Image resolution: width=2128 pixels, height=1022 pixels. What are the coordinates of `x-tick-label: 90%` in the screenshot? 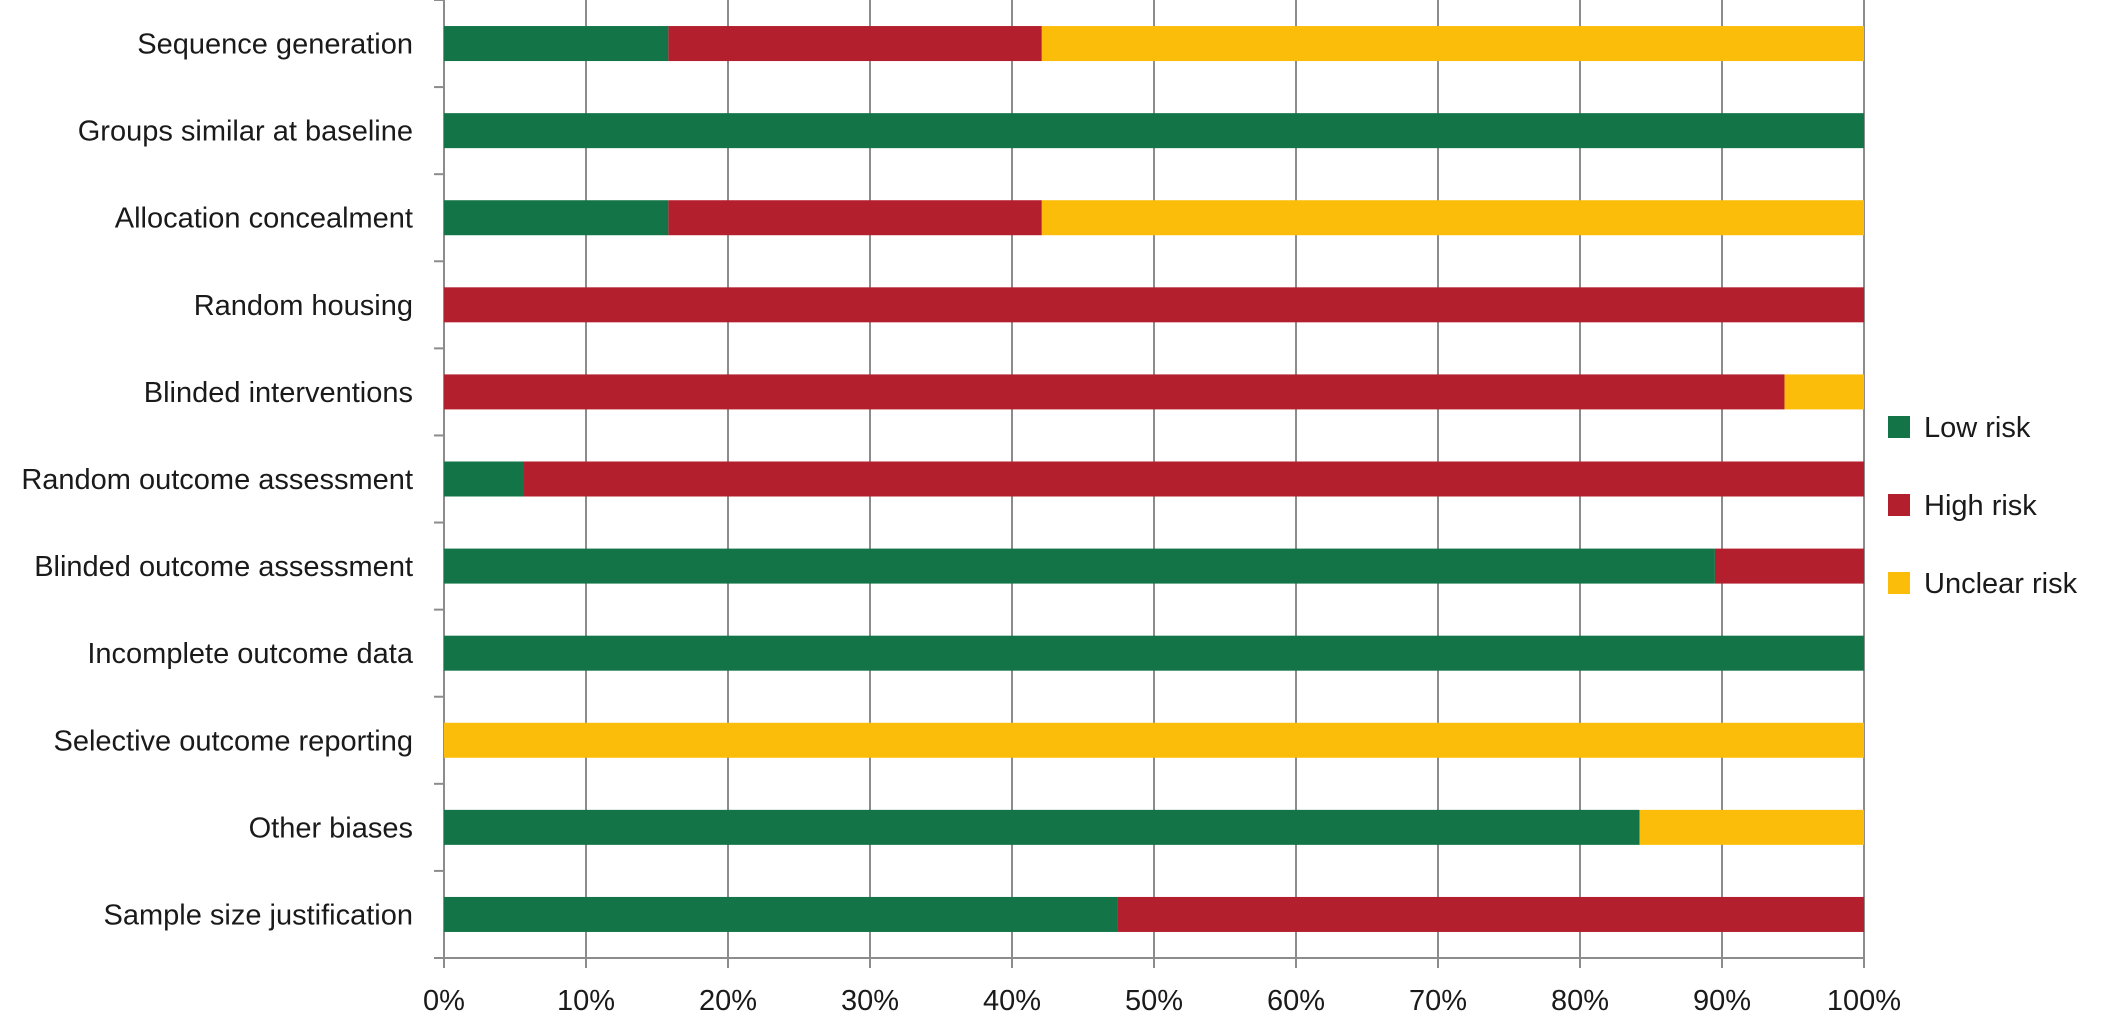 It's located at (1722, 1001).